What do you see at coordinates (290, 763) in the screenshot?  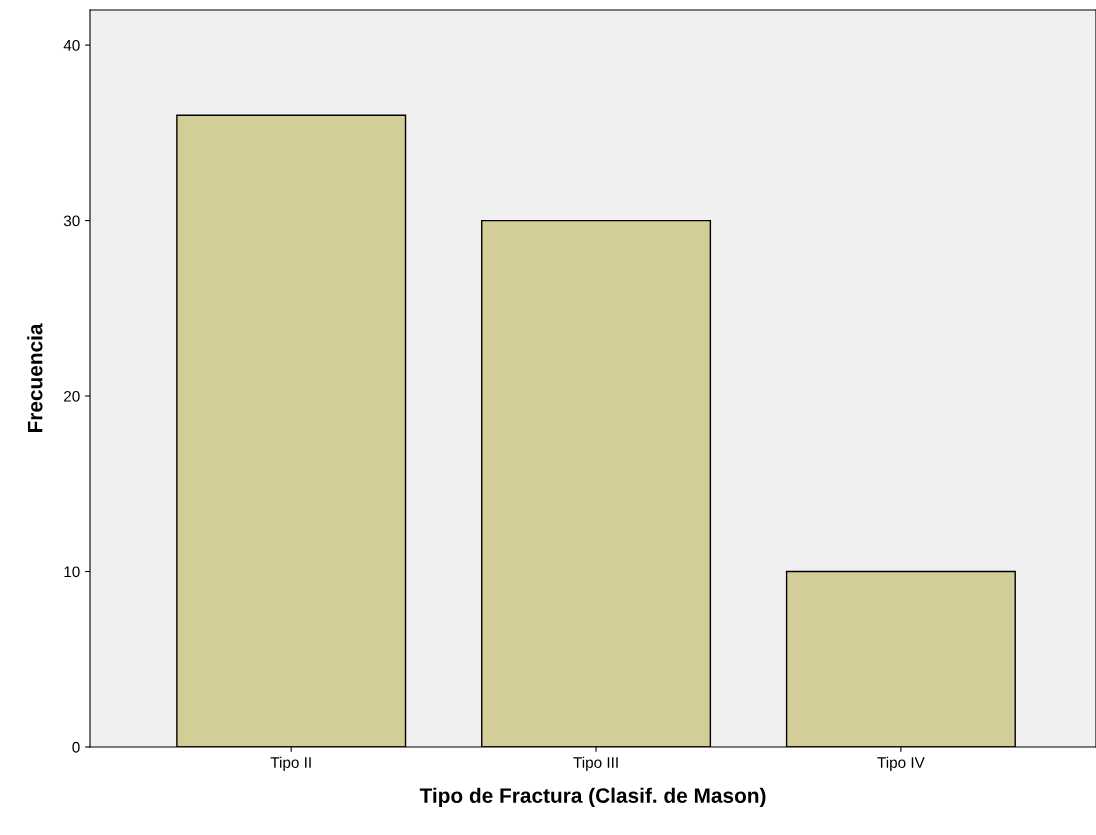 I see `x-tick-label: Tipo II` at bounding box center [290, 763].